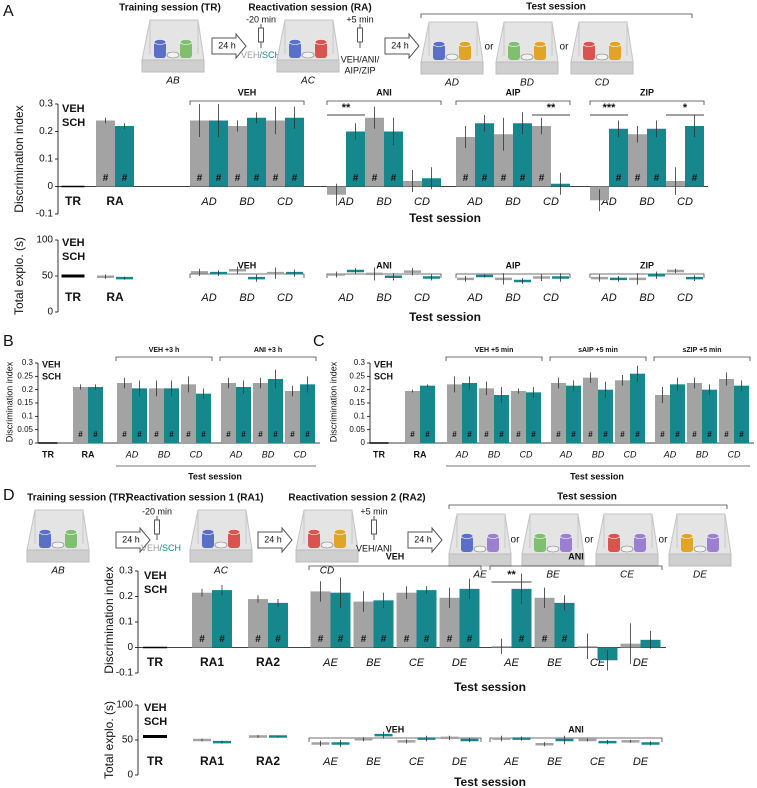  Describe the element at coordinates (357, 402) in the screenshot. I see `y-tick-label: 0.15` at that location.